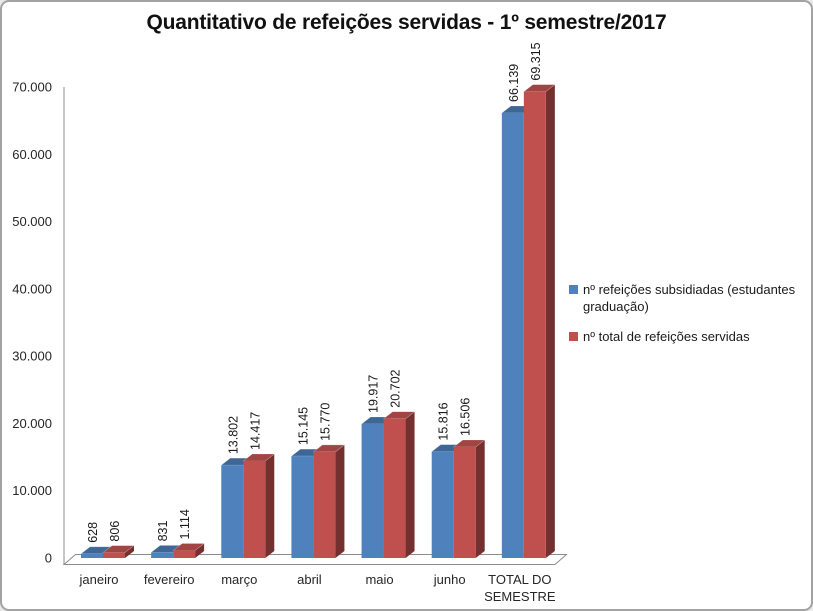 The height and width of the screenshot is (611, 813). Describe the element at coordinates (519, 579) in the screenshot. I see `category-label: TOTAL DO` at that location.